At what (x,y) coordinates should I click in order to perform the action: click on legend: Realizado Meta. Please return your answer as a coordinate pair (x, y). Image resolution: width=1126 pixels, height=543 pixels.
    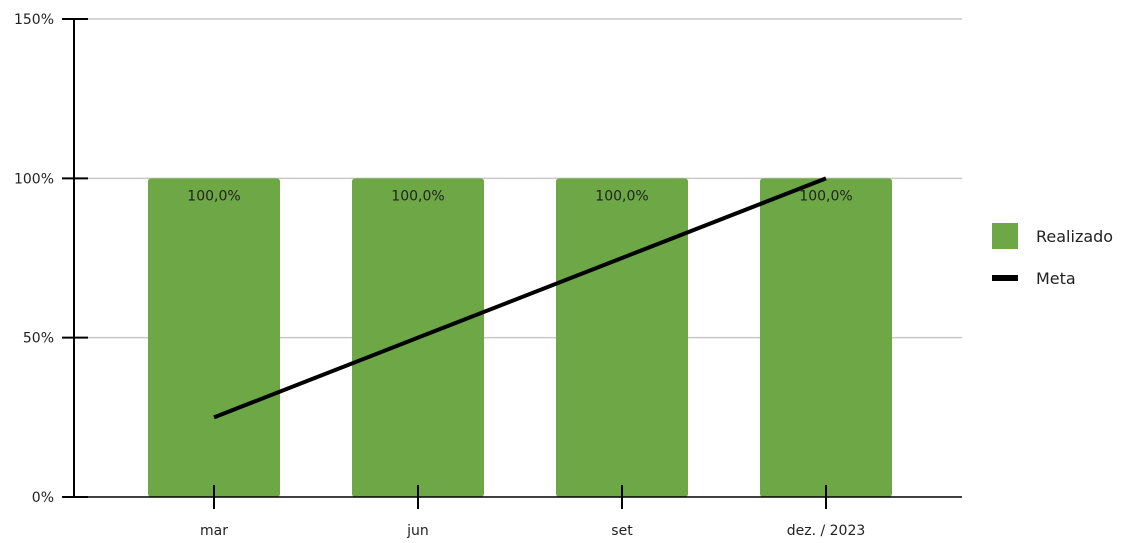
    Looking at the image, I should click on (1052, 264).